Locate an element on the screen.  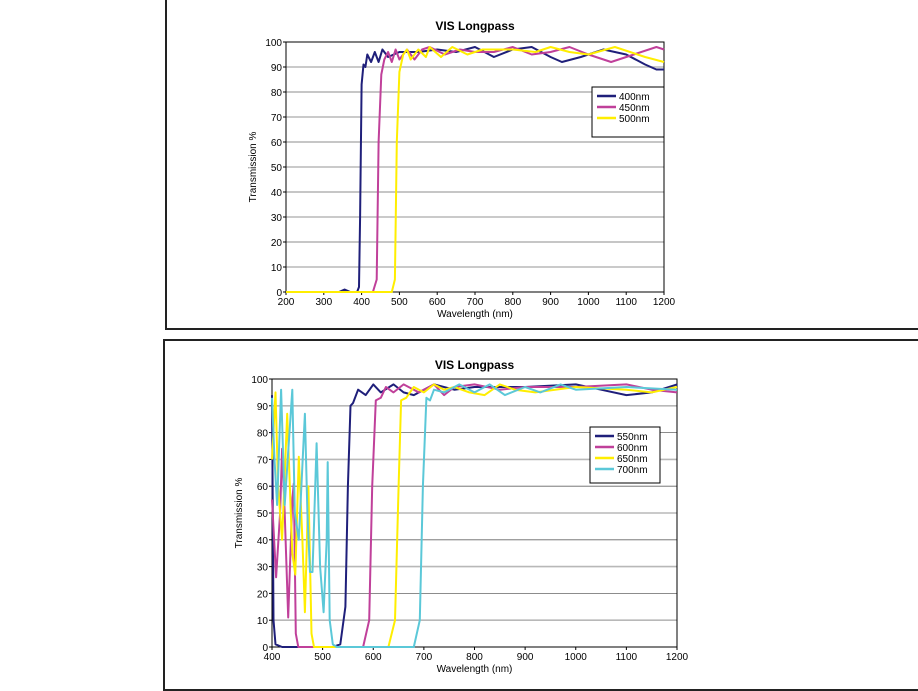
series-line-450nm is located at coordinates (475, 169).